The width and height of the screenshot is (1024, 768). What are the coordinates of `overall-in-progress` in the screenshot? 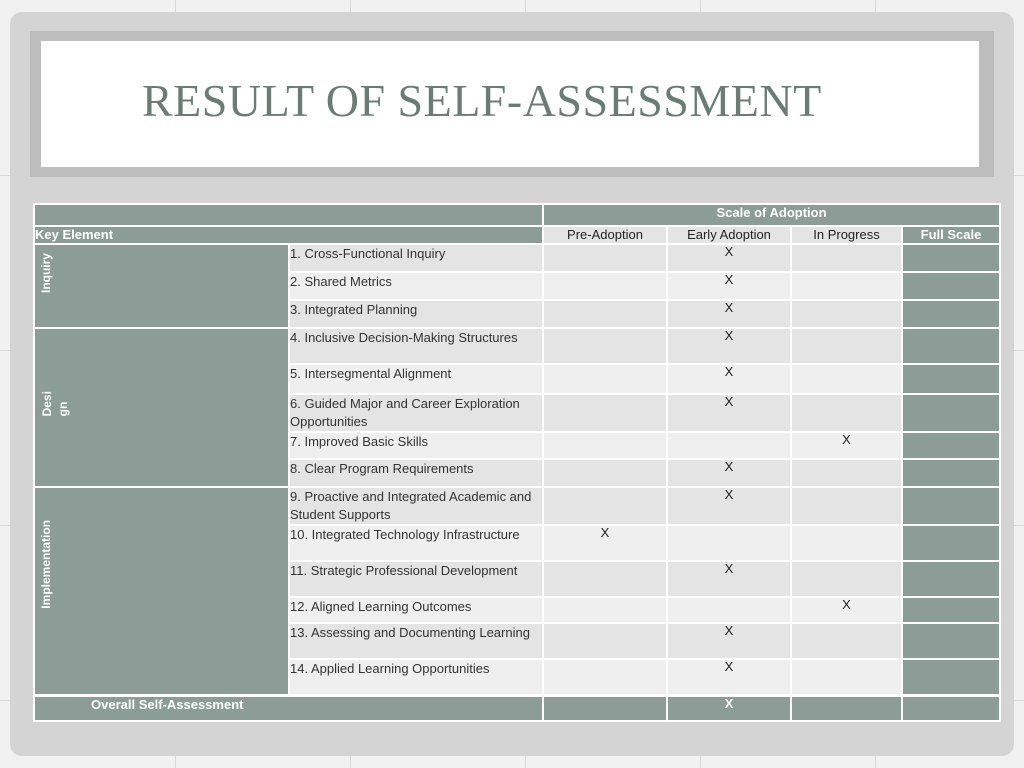 It's located at (846, 707).